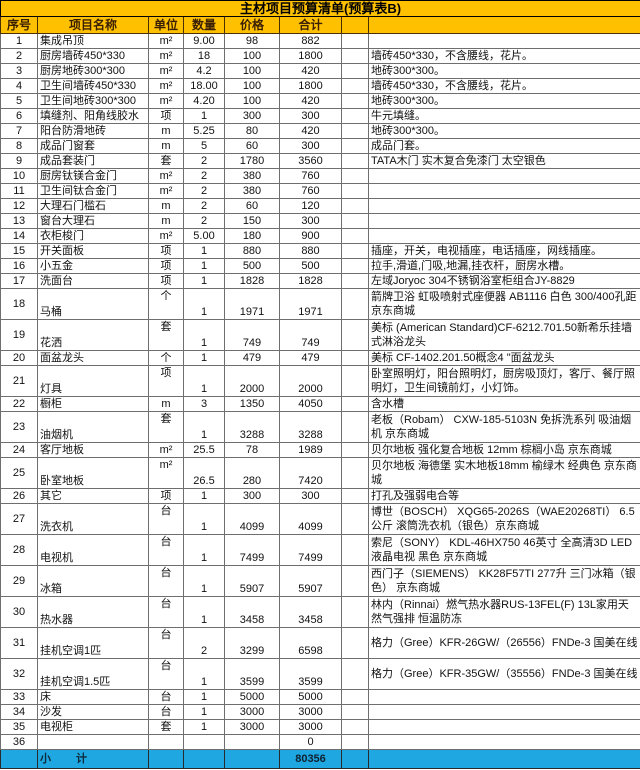 This screenshot has height=770, width=640. Describe the element at coordinates (503, 427) in the screenshot. I see `cell-remark: 老板（Robam） CXW-185-5103N 免拆洗系列 吸油烟机 京东商城` at that location.